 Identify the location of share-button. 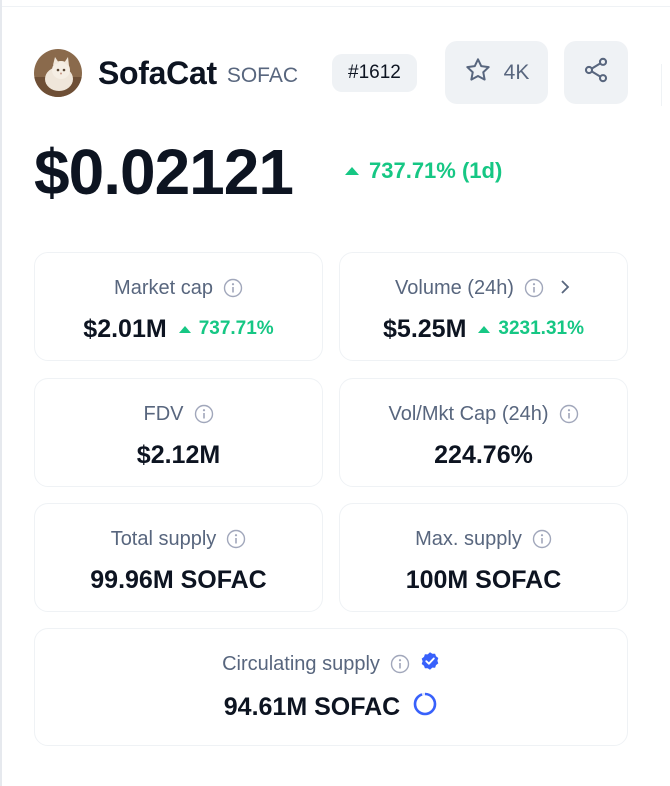
(596, 72).